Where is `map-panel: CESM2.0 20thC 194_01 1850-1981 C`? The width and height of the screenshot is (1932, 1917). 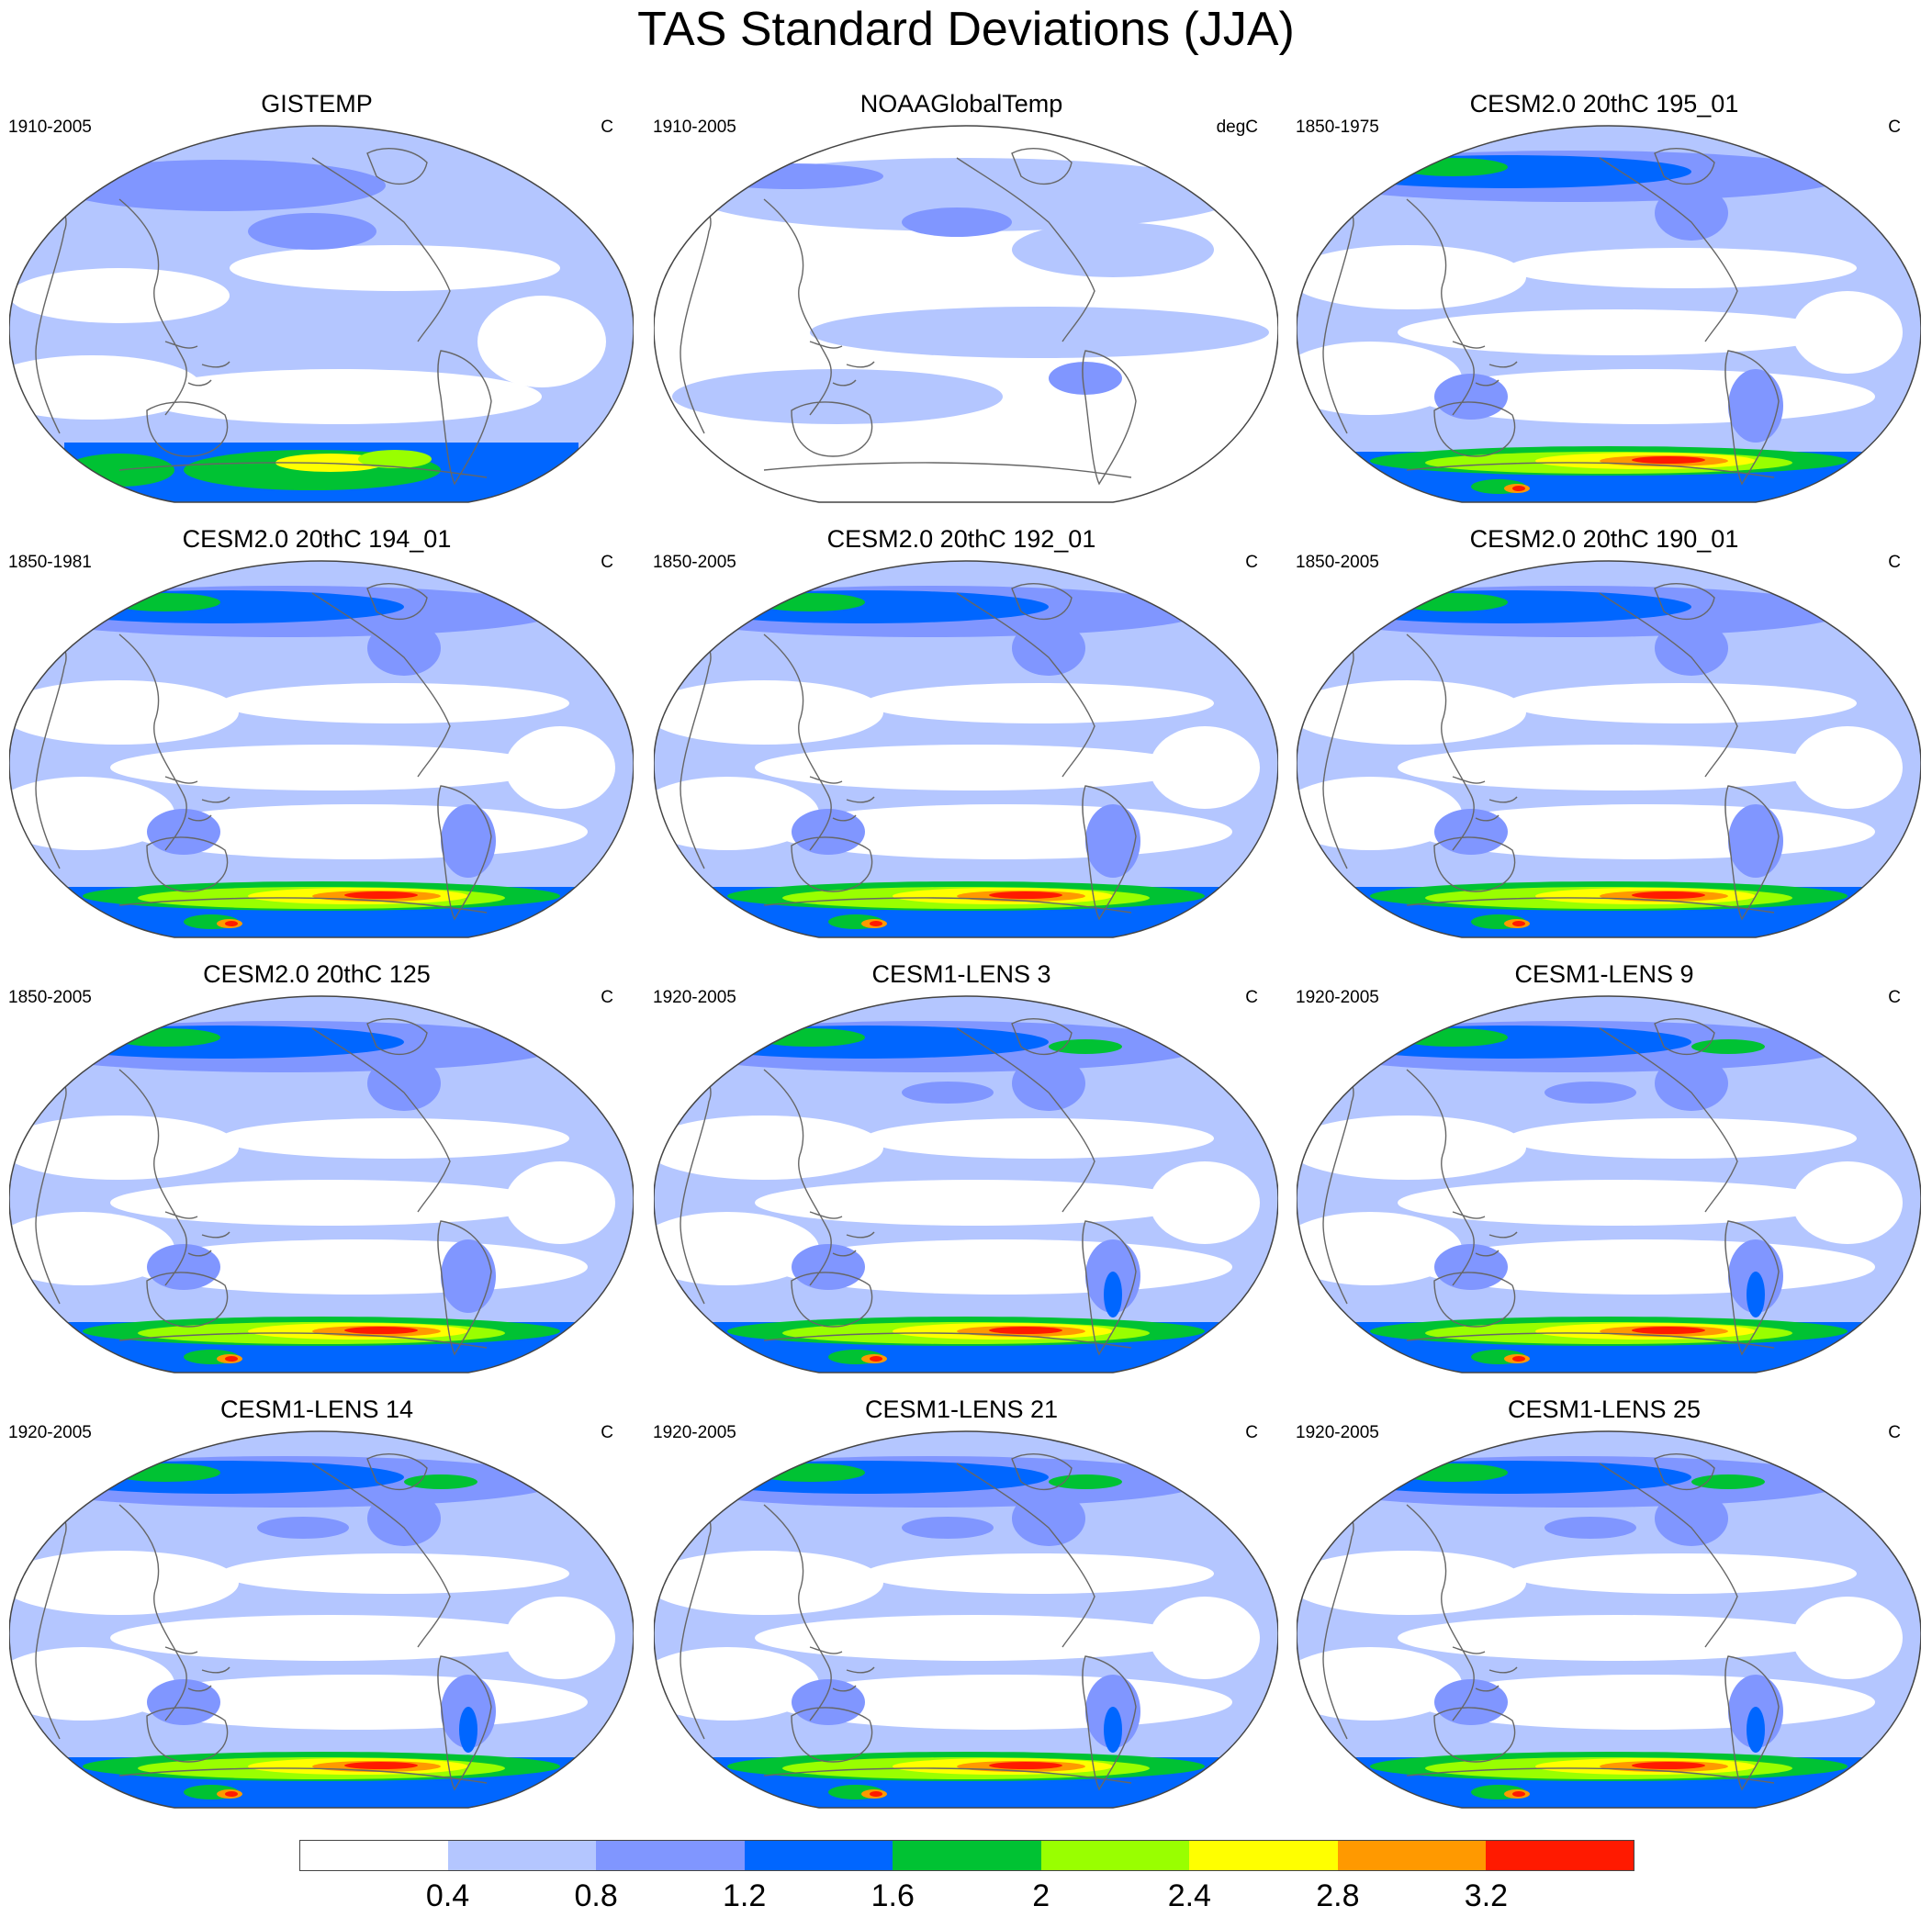 map-panel: CESM2.0 20thC 194_01 1850-1981 C is located at coordinates (317, 741).